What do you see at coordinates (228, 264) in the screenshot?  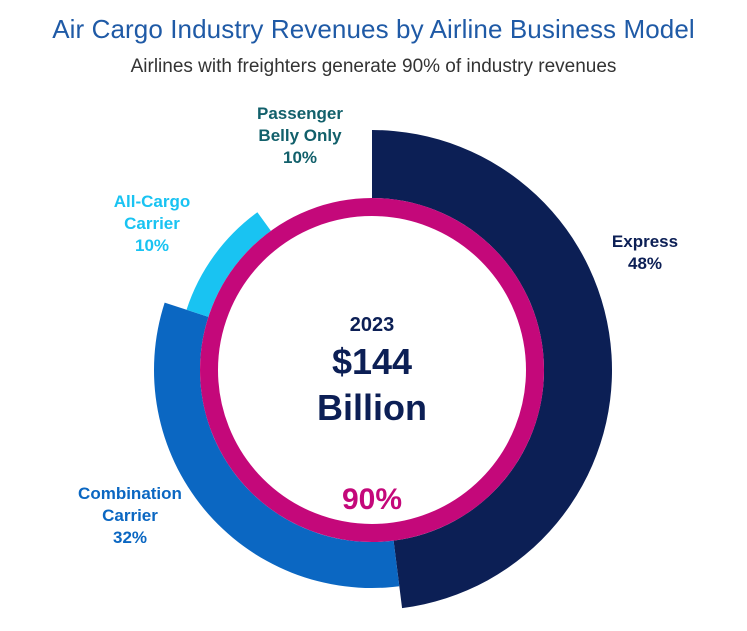 I see `segment-all-cargo-carrier` at bounding box center [228, 264].